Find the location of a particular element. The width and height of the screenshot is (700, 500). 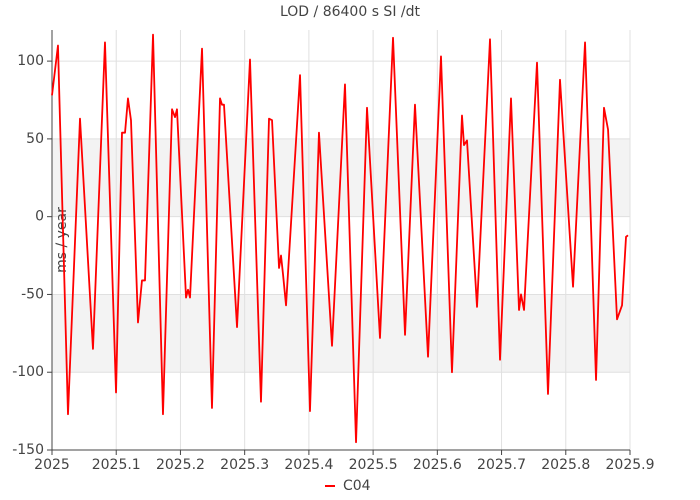

x-tick-label: 2025.4 is located at coordinates (308, 465).